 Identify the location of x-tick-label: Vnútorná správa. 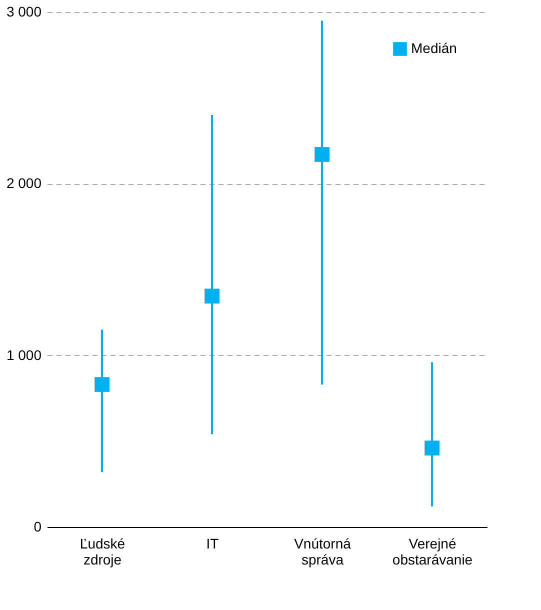
(323, 552).